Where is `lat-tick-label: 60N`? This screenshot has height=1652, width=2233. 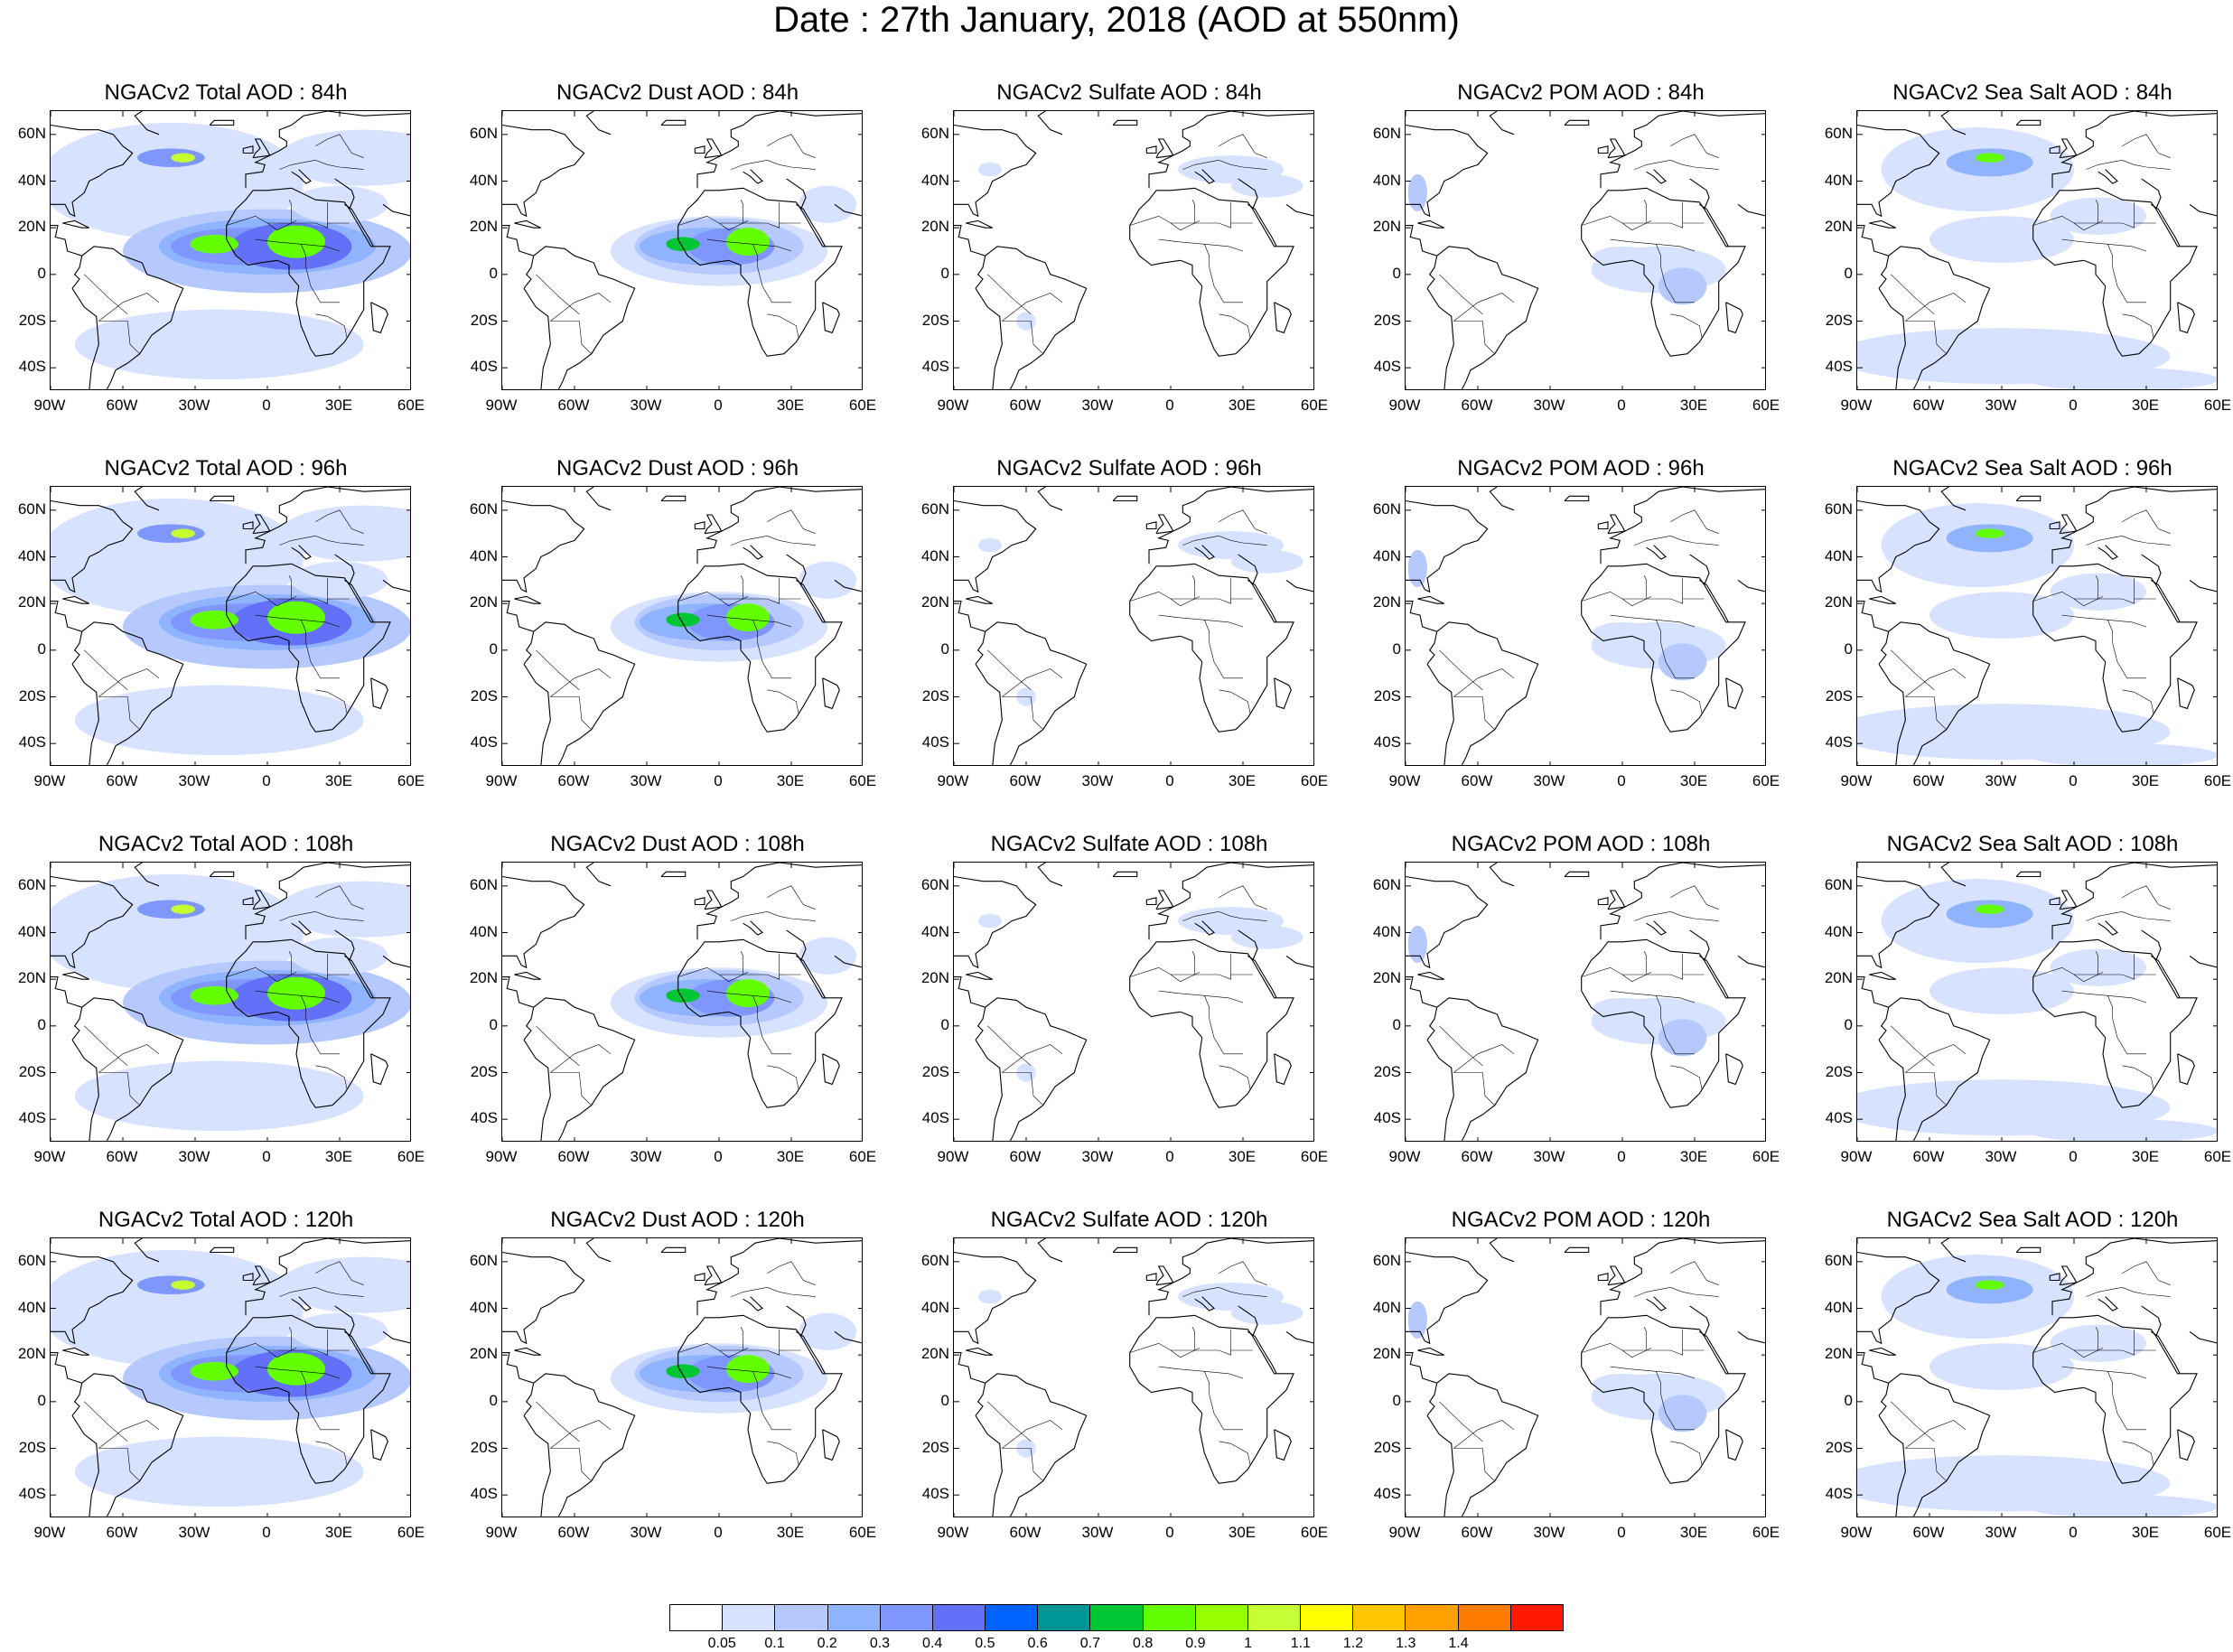
lat-tick-label: 60N is located at coordinates (1838, 884).